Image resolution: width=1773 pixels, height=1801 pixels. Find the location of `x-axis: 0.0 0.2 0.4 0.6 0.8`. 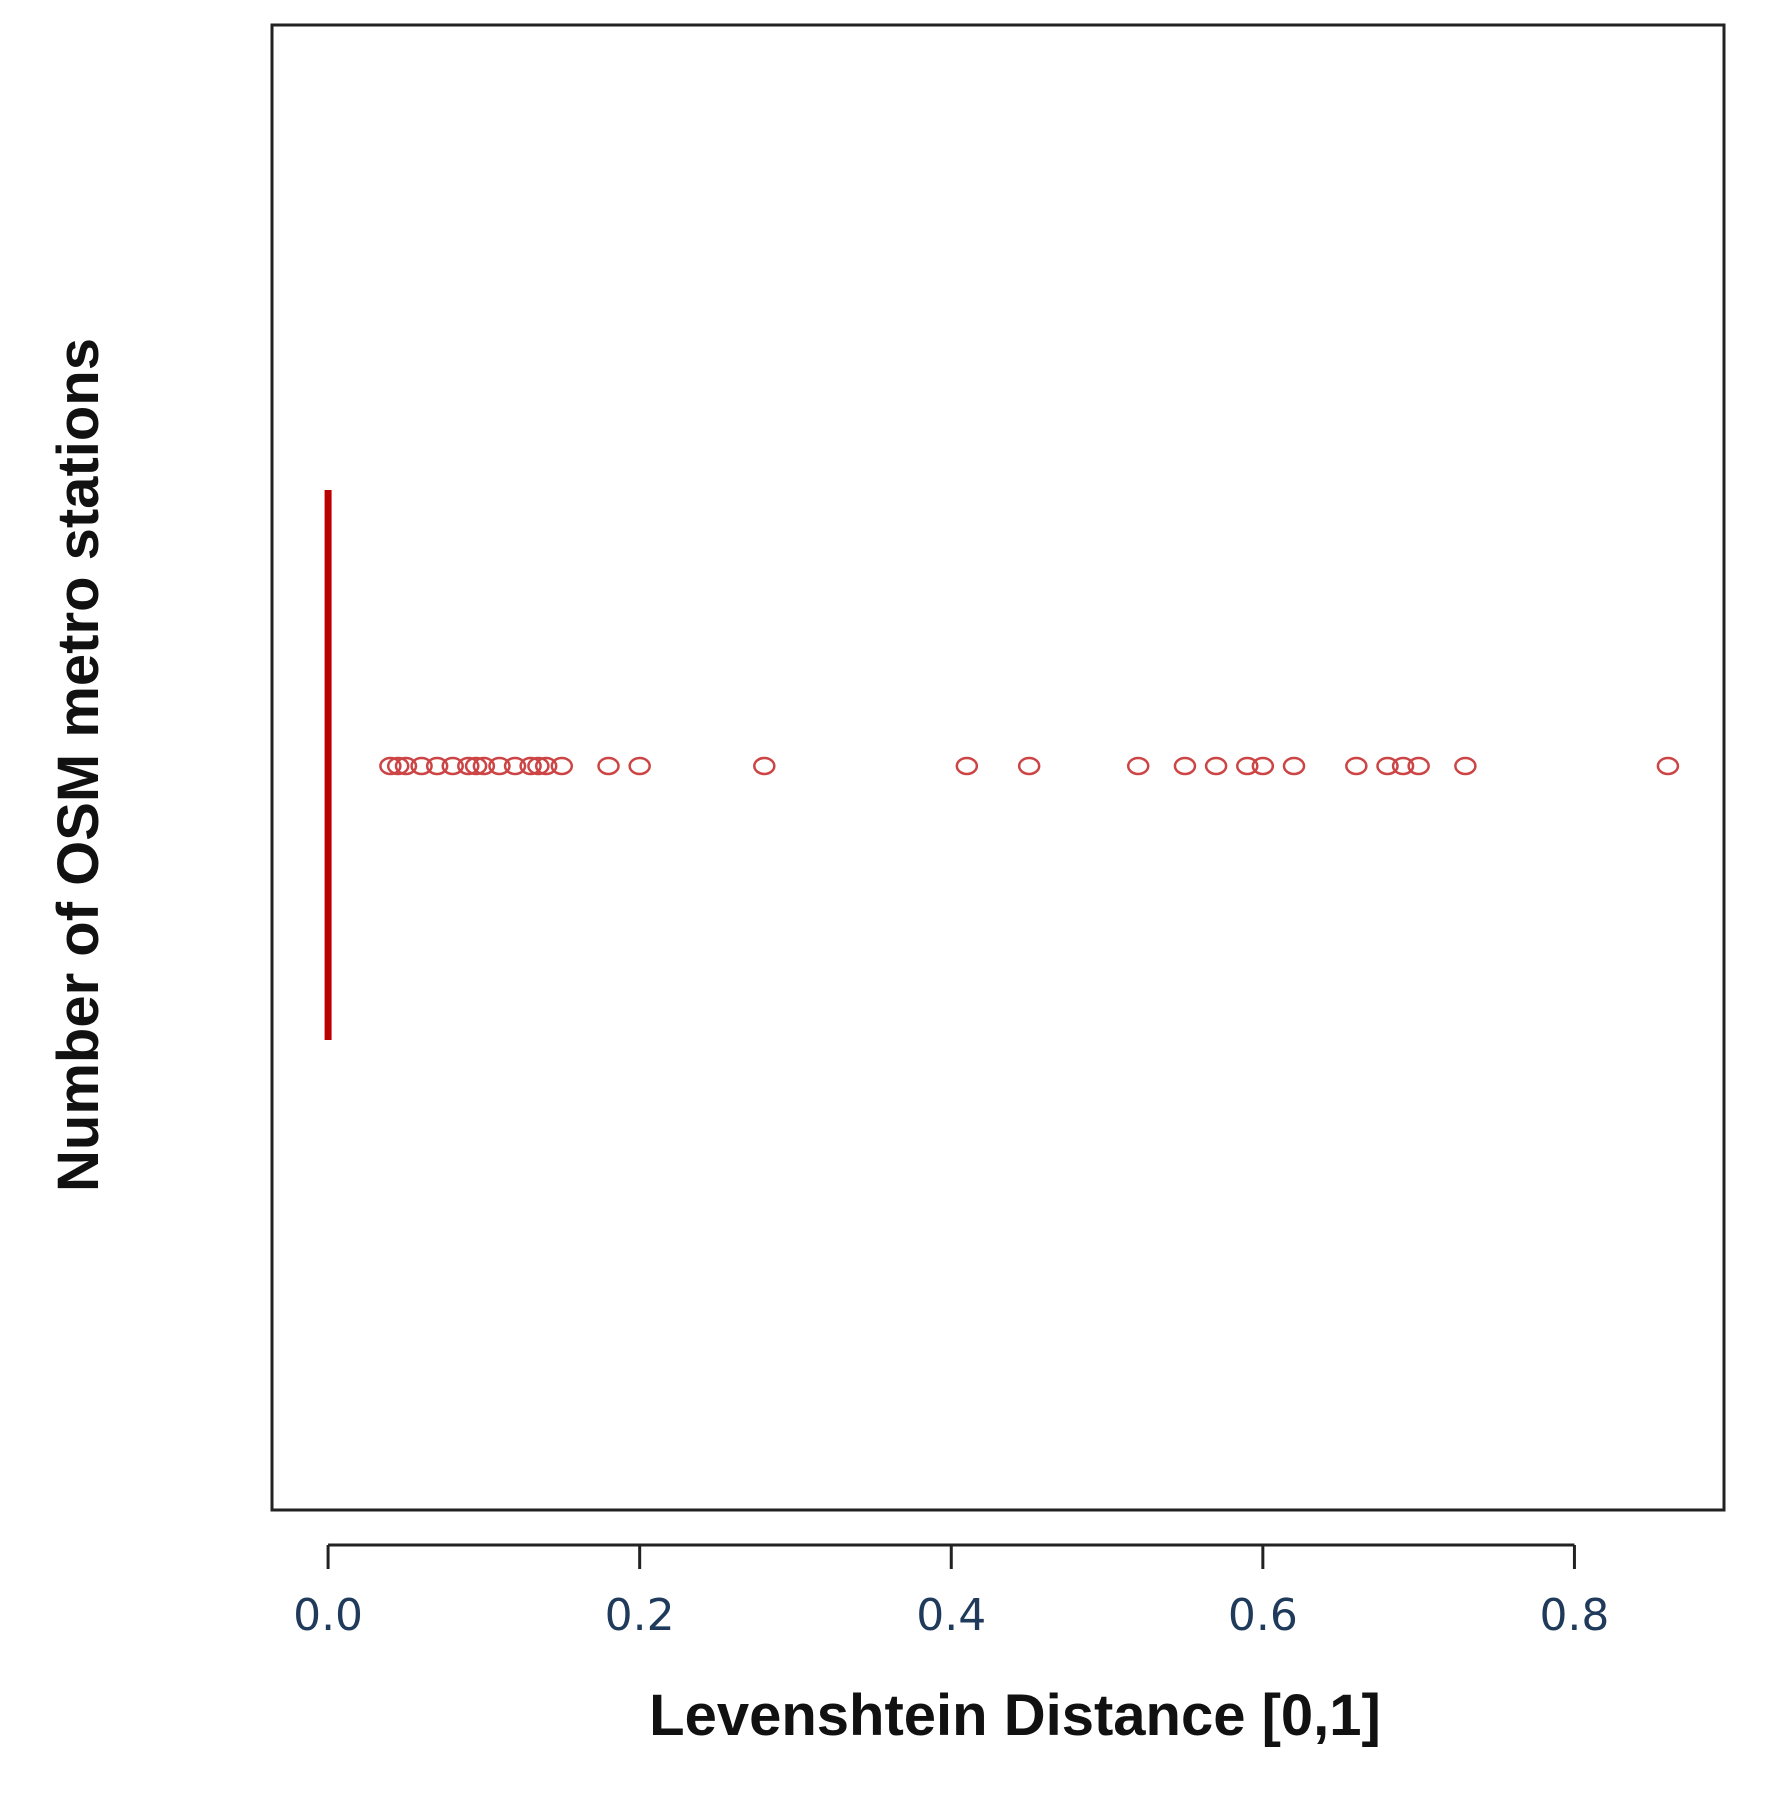

x-axis: 0.0 0.2 0.4 0.6 0.8 is located at coordinates (951, 1592).